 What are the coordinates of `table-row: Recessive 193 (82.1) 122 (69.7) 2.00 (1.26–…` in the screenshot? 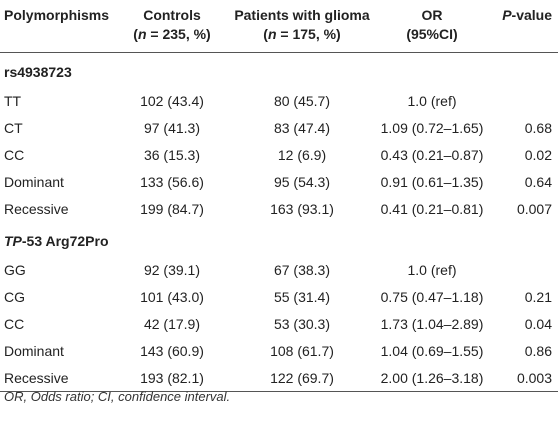 It's located at (279, 378).